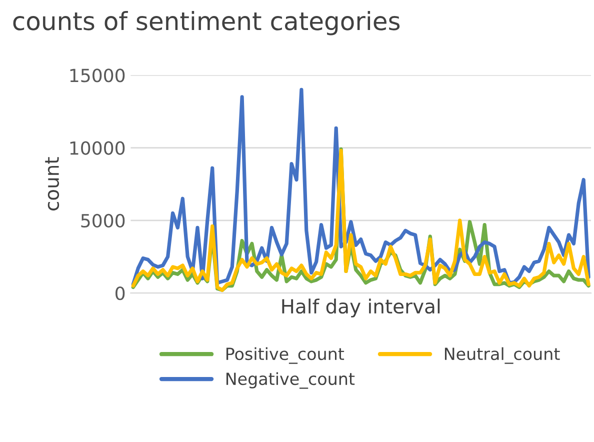 Image resolution: width=594 pixels, height=442 pixels. Describe the element at coordinates (97, 148) in the screenshot. I see `y-tick-label: 10000` at that location.